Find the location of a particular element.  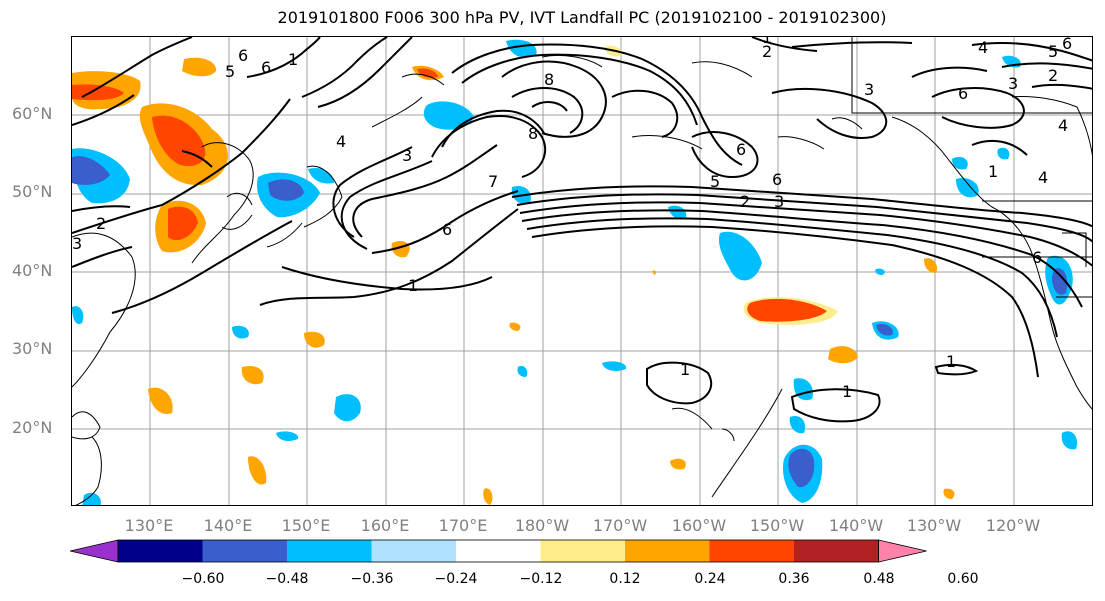

lat-label: 20°N is located at coordinates (32, 427).